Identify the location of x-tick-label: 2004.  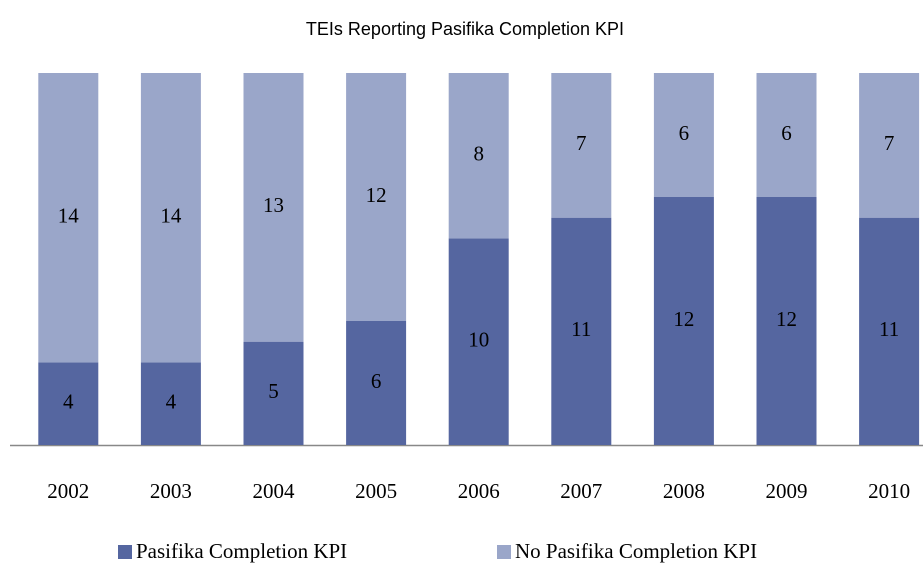
(274, 491).